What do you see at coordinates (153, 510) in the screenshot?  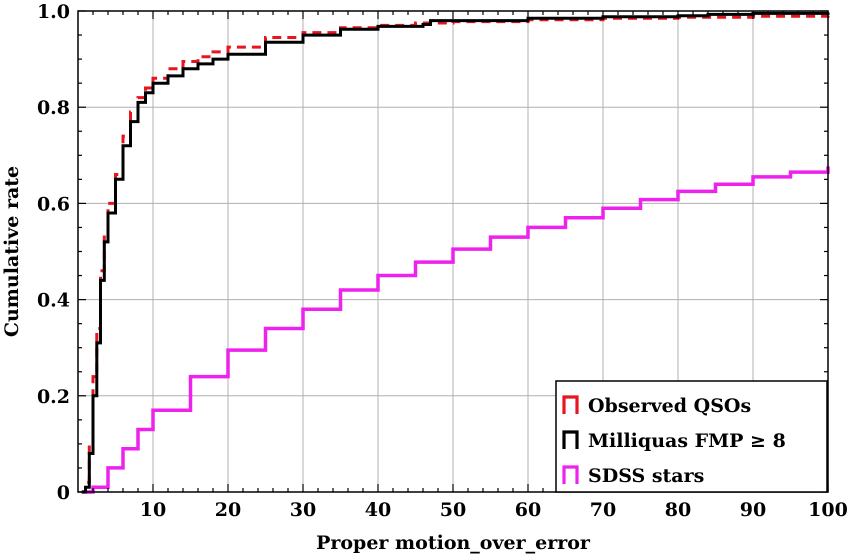 I see `x-tick-label-0: 10` at bounding box center [153, 510].